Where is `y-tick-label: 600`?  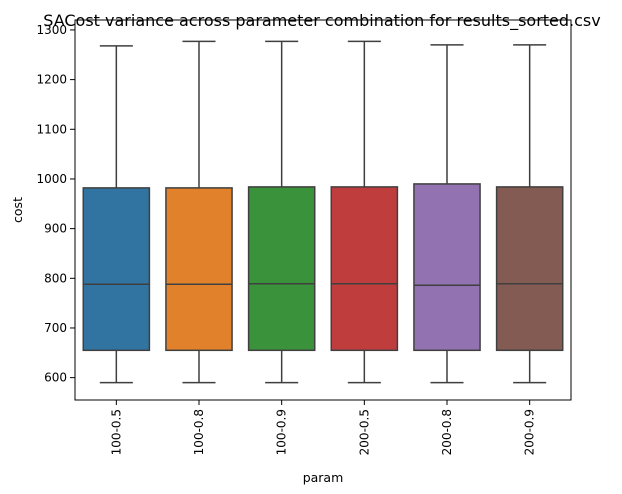
y-tick-label: 600 is located at coordinates (55, 378).